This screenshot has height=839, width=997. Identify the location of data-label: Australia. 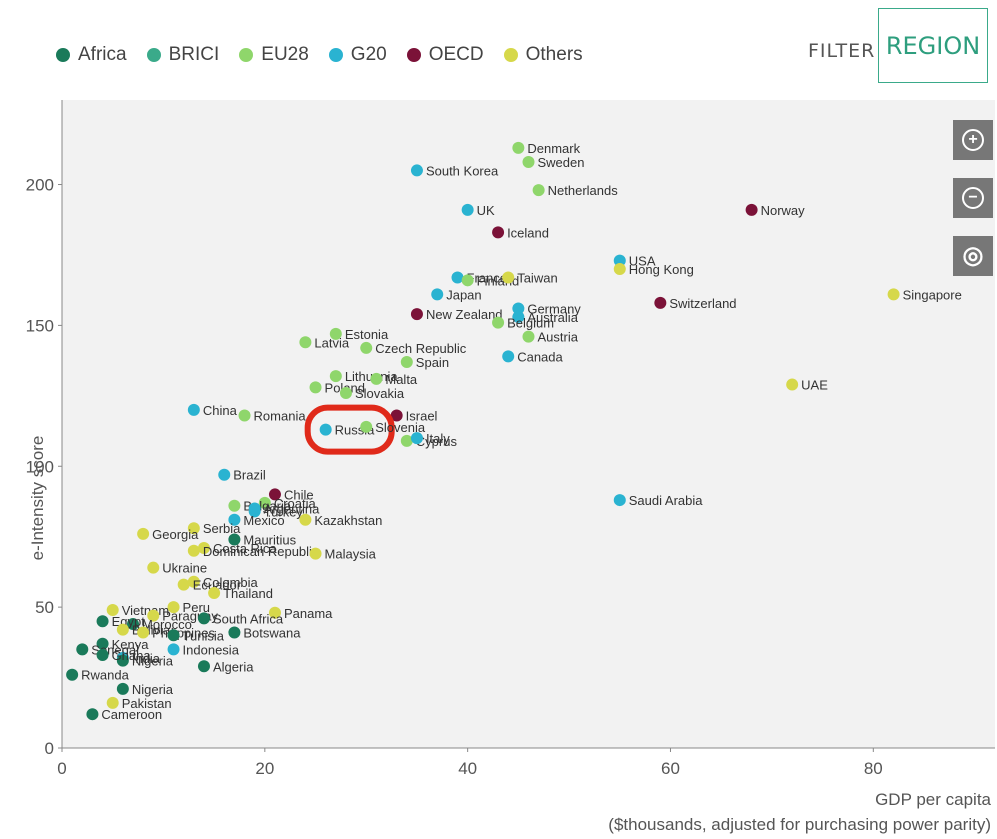
(552, 317).